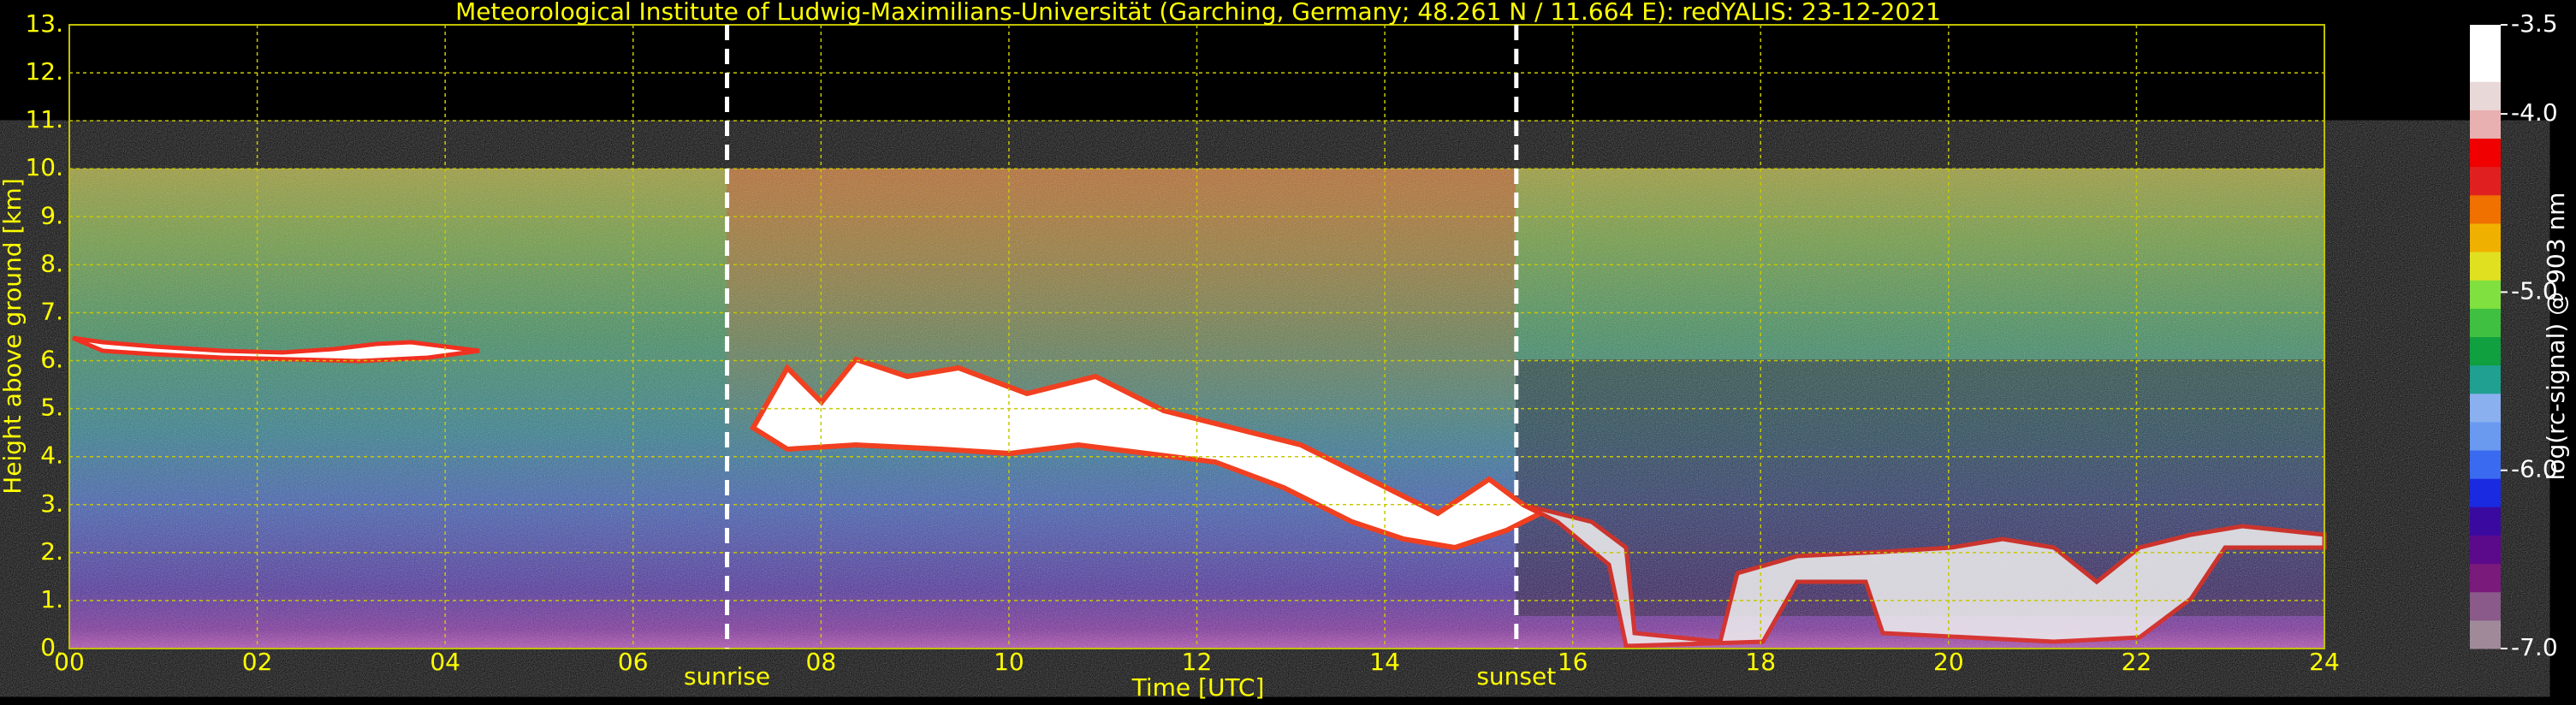 The height and width of the screenshot is (705, 2576). What do you see at coordinates (51, 503) in the screenshot?
I see `y-tick-label: 3.` at bounding box center [51, 503].